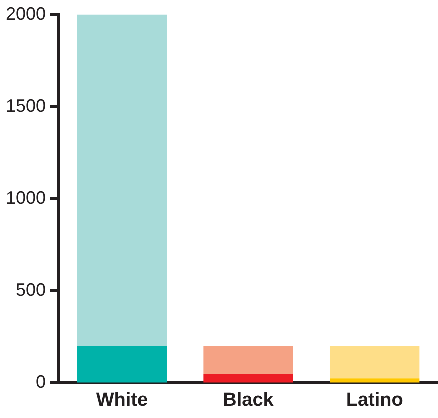 The width and height of the screenshot is (438, 418). I want to click on y-tick-label: 1000, so click(26, 198).